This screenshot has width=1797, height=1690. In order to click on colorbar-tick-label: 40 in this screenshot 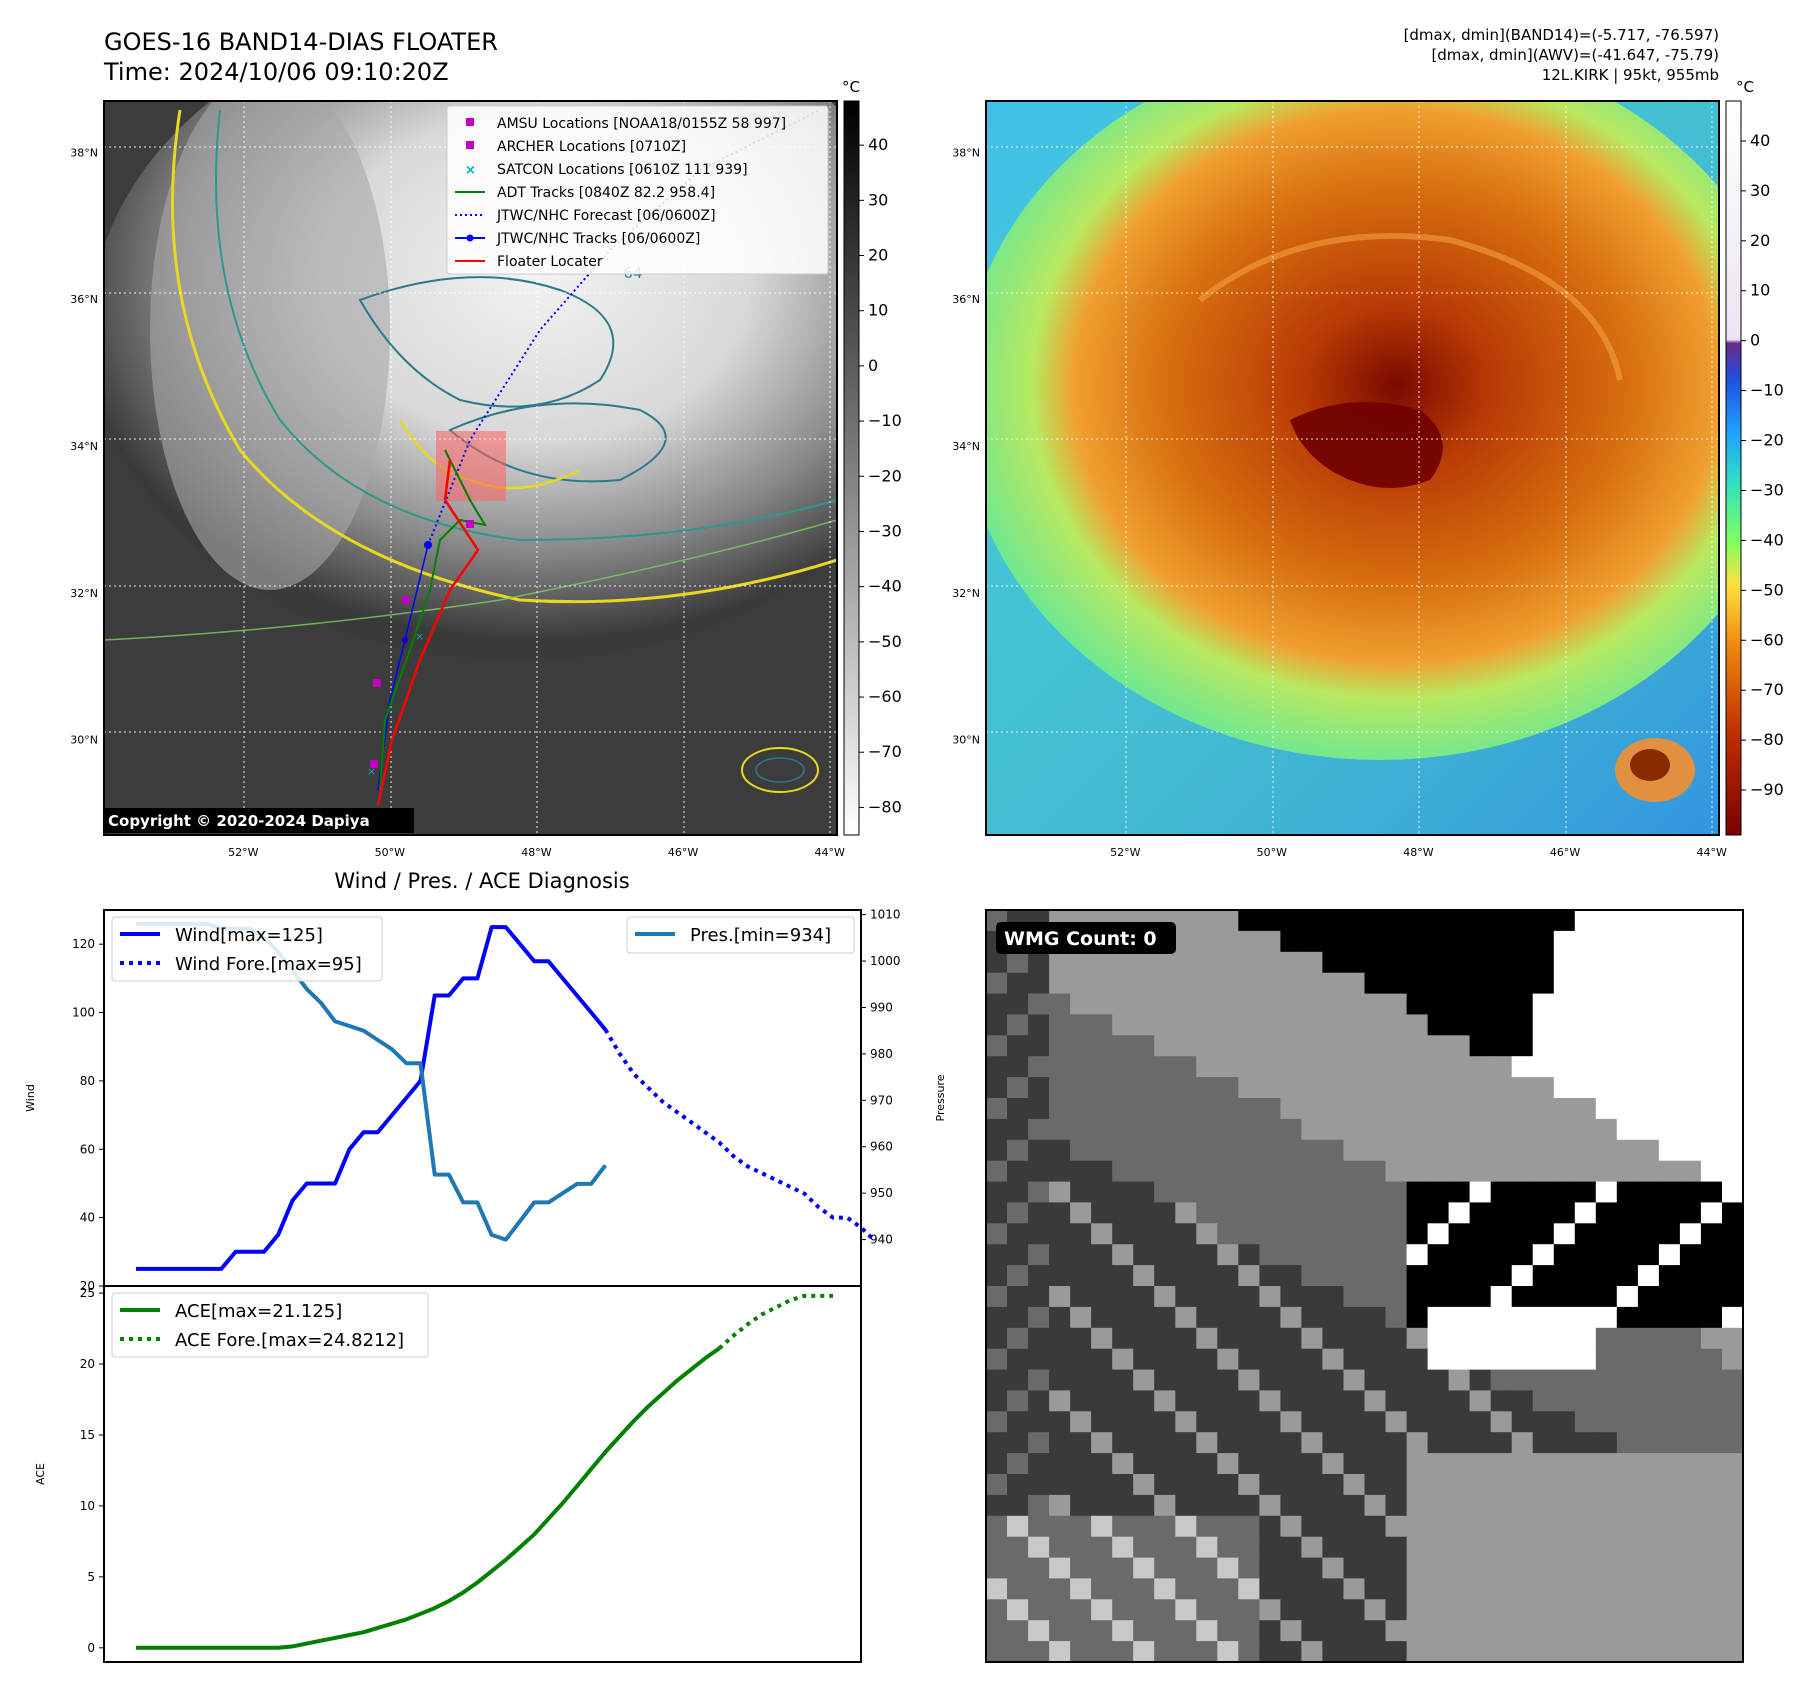, I will do `click(878, 144)`.